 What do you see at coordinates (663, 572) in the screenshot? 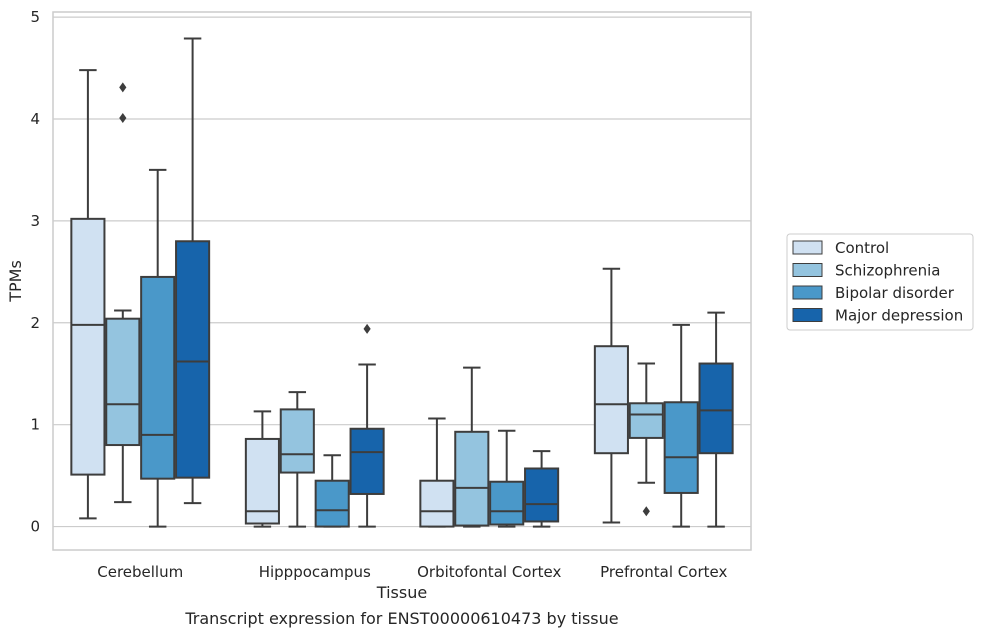
I see `x-tick-label: Prefrontal Cortex` at bounding box center [663, 572].